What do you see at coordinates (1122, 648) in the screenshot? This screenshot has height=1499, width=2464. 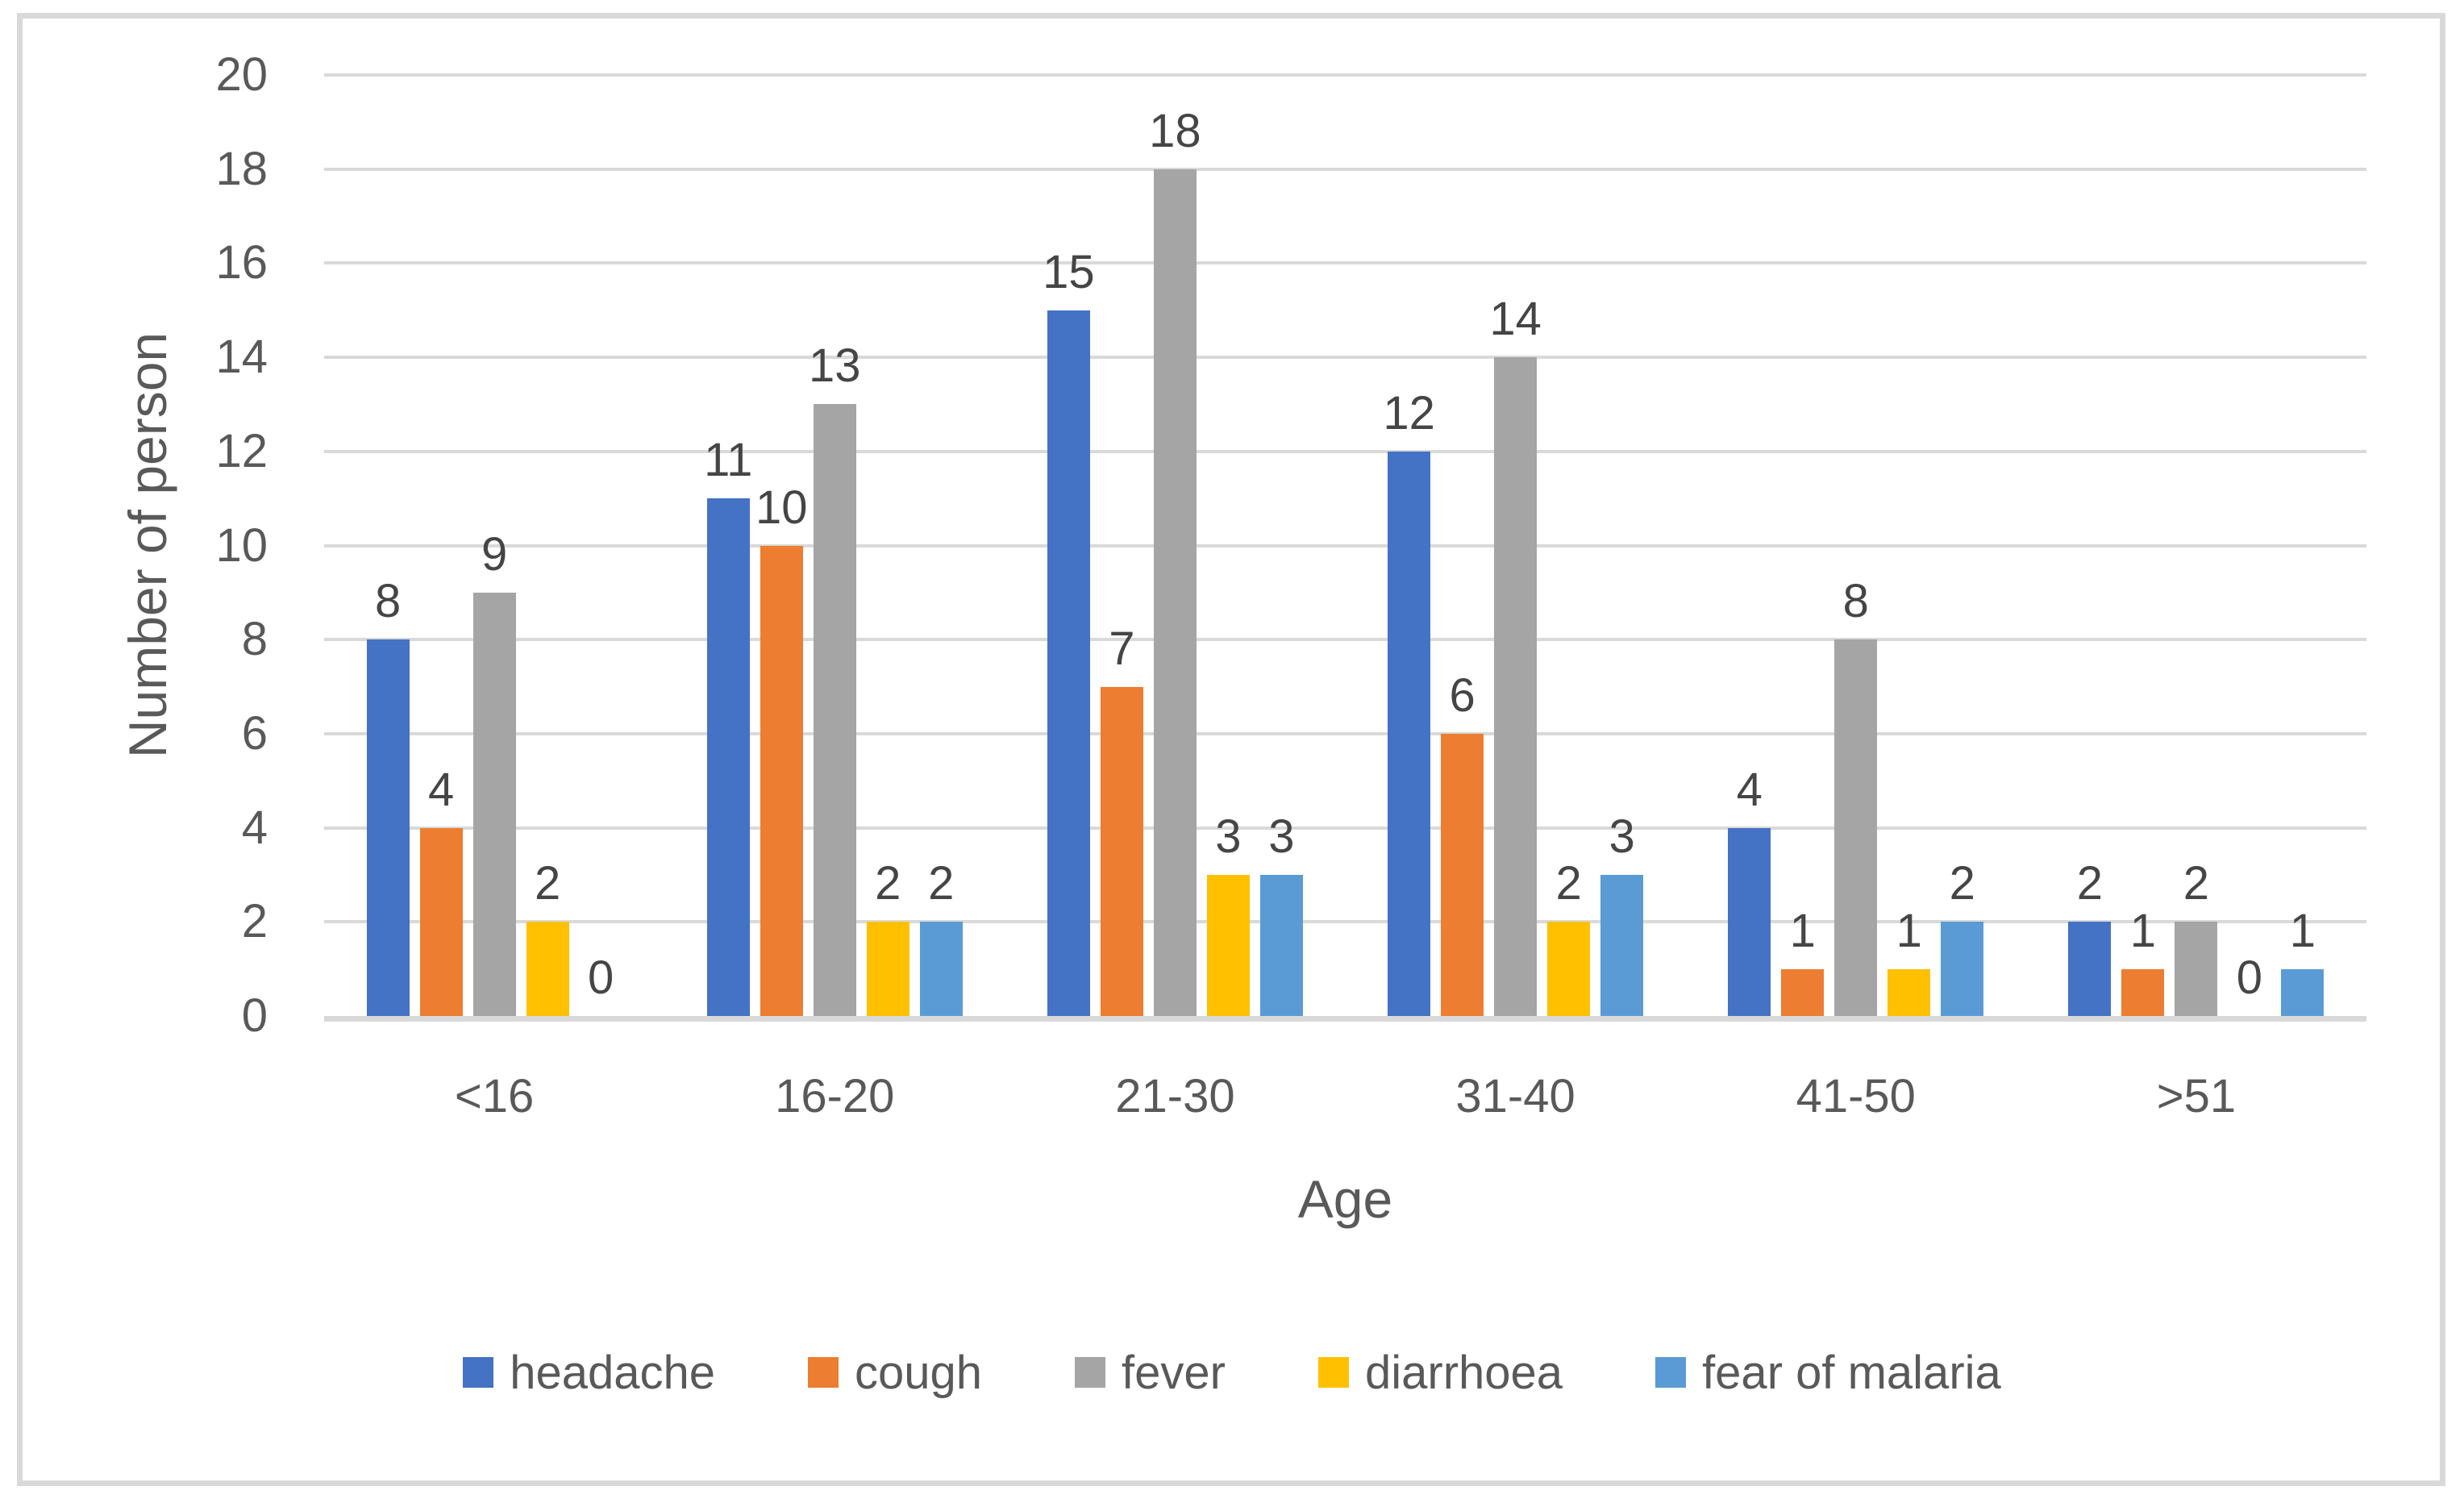 I see `data-label: 7` at bounding box center [1122, 648].